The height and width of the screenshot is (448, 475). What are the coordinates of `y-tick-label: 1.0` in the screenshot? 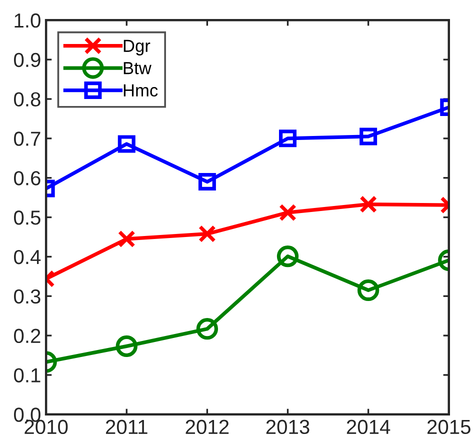 It's located at (27, 20).